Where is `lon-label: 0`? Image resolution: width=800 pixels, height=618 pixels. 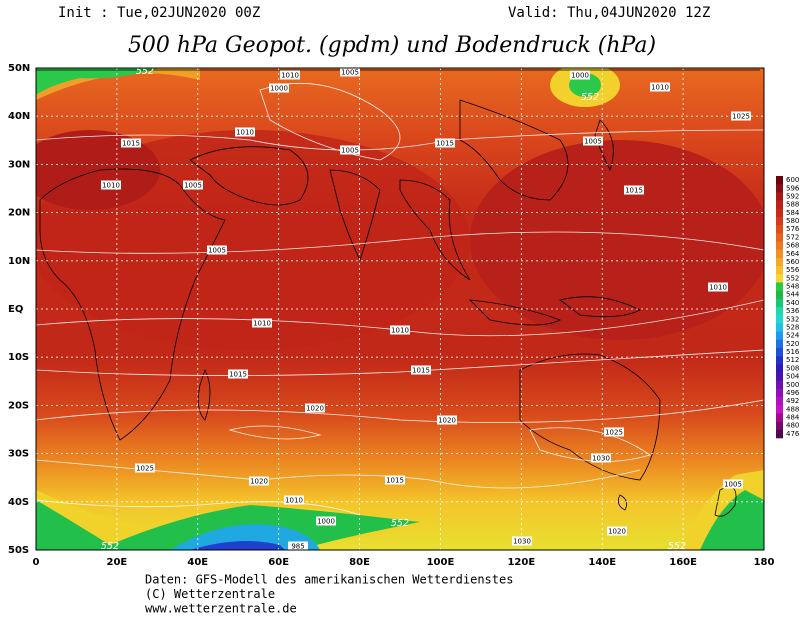
lon-label: 0 is located at coordinates (36, 562).